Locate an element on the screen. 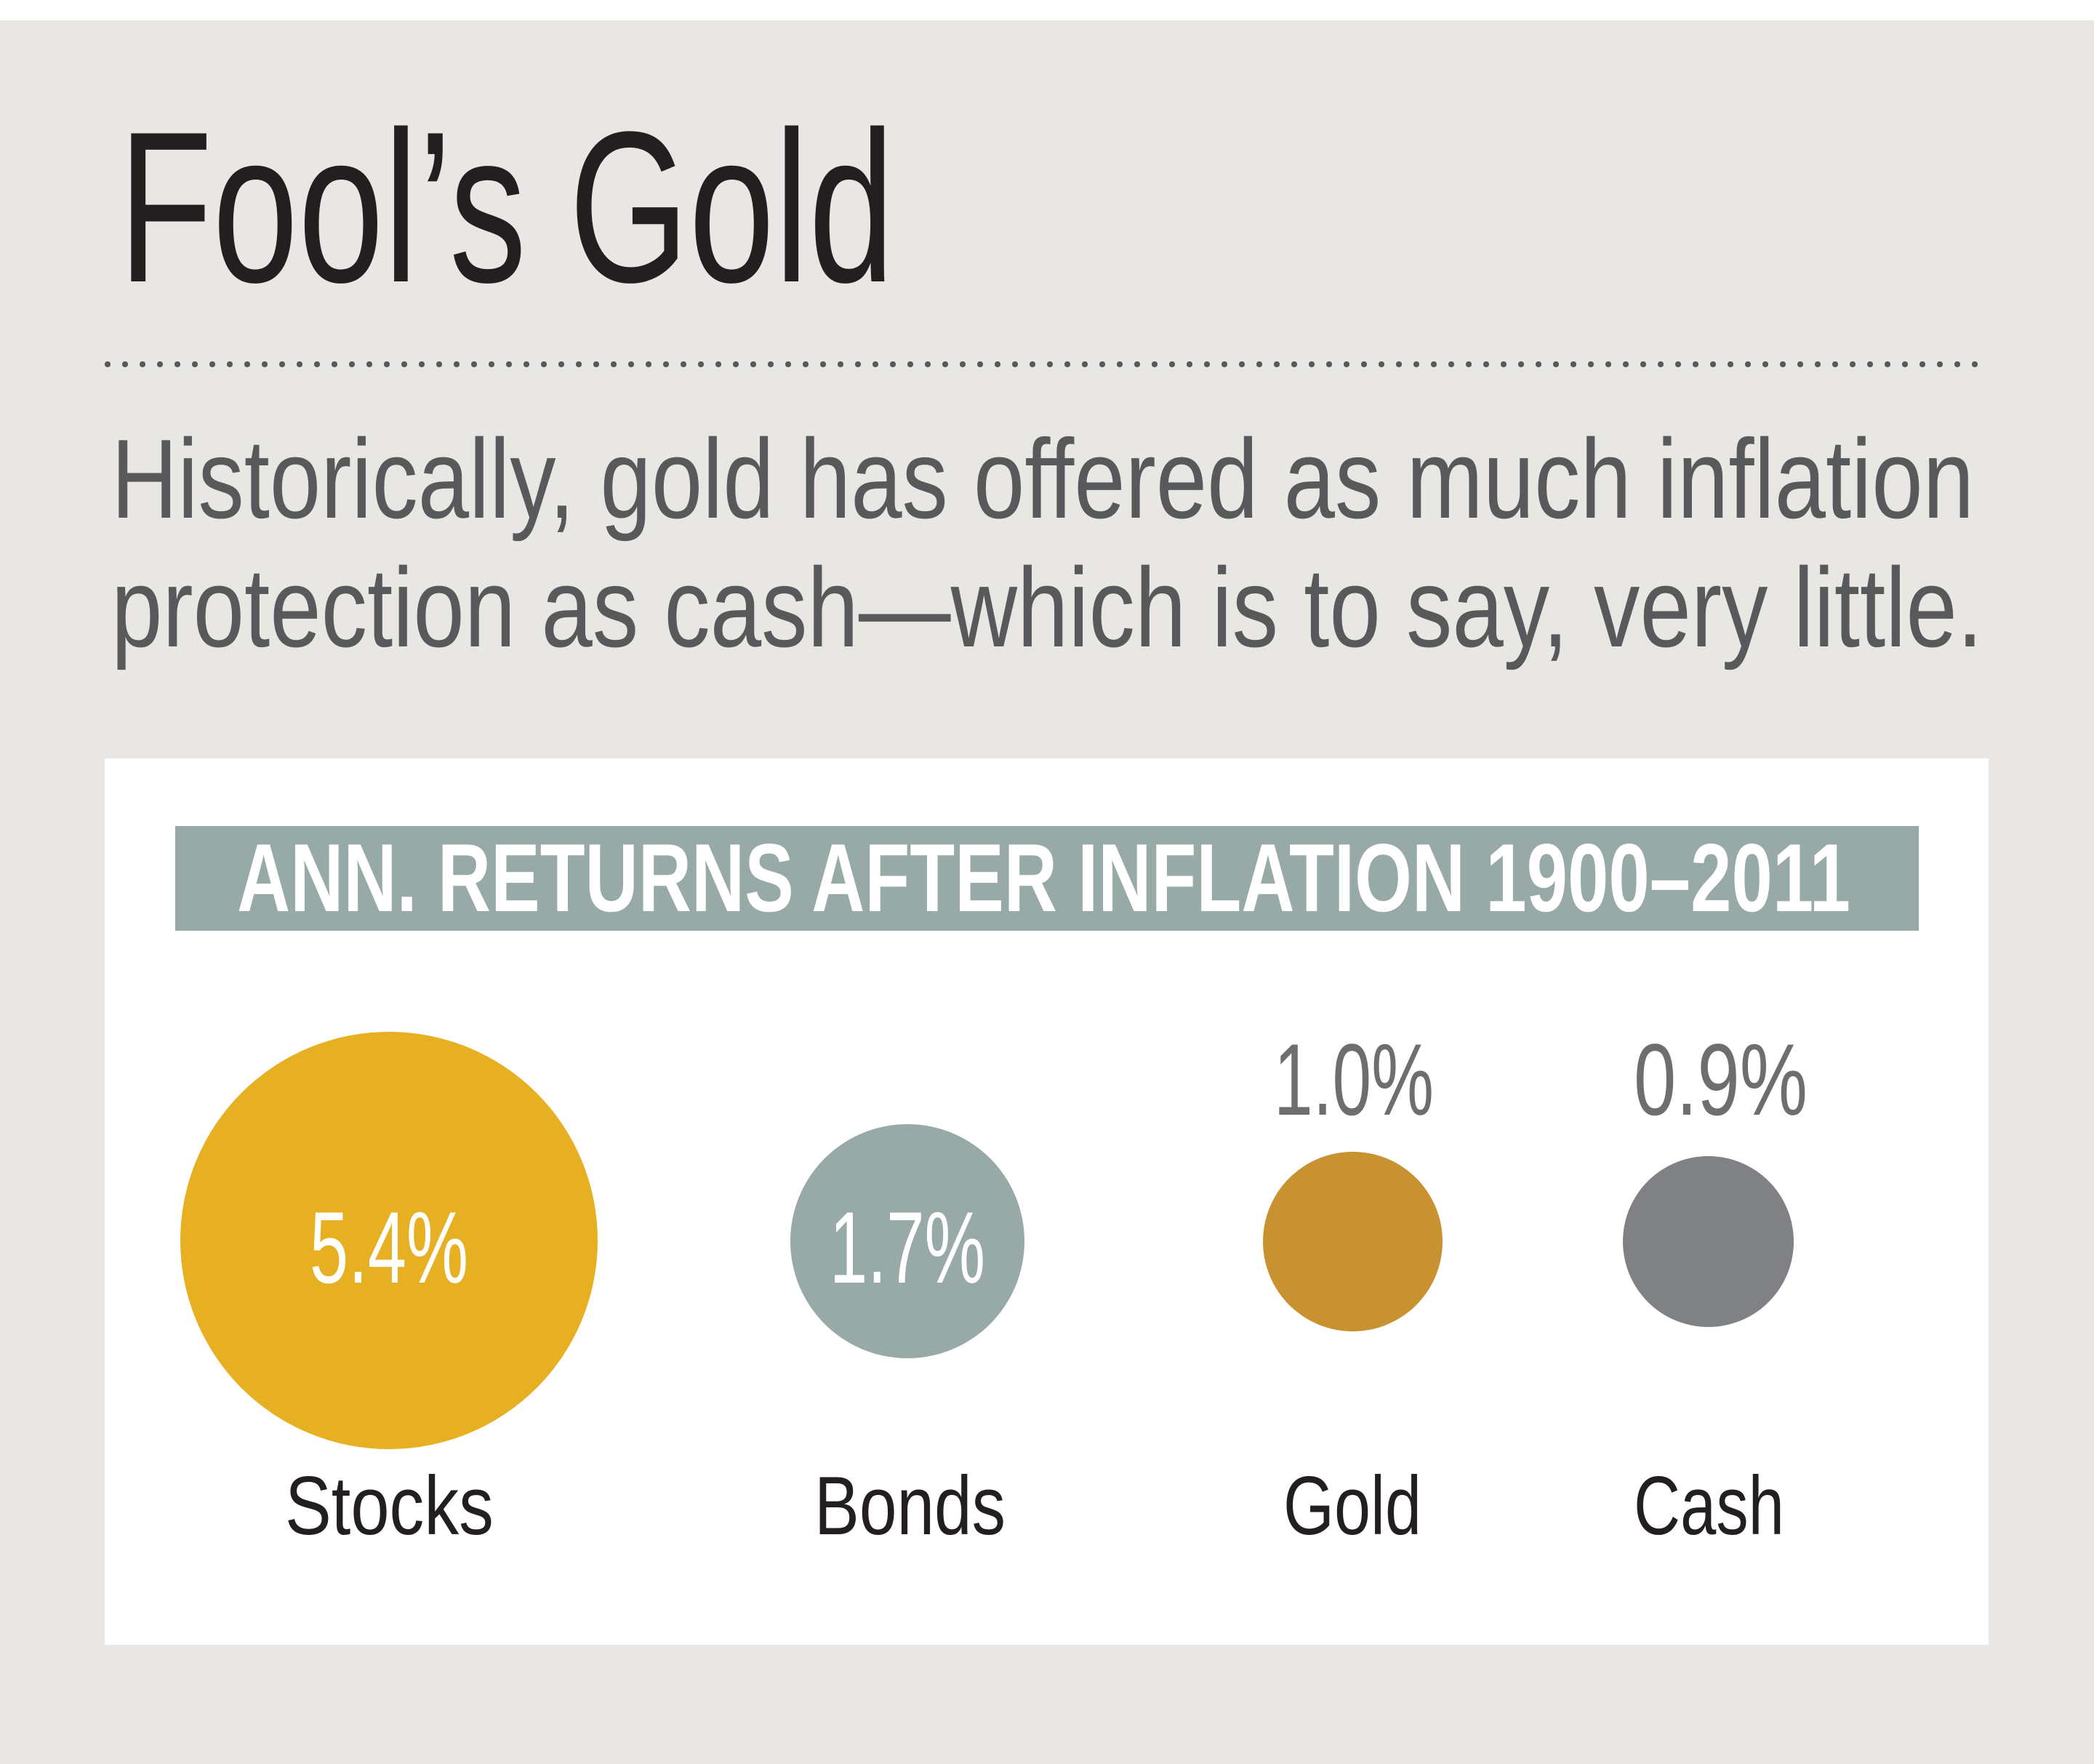 This screenshot has height=1764, width=2094. gold-label: Gold is located at coordinates (1352, 1507).